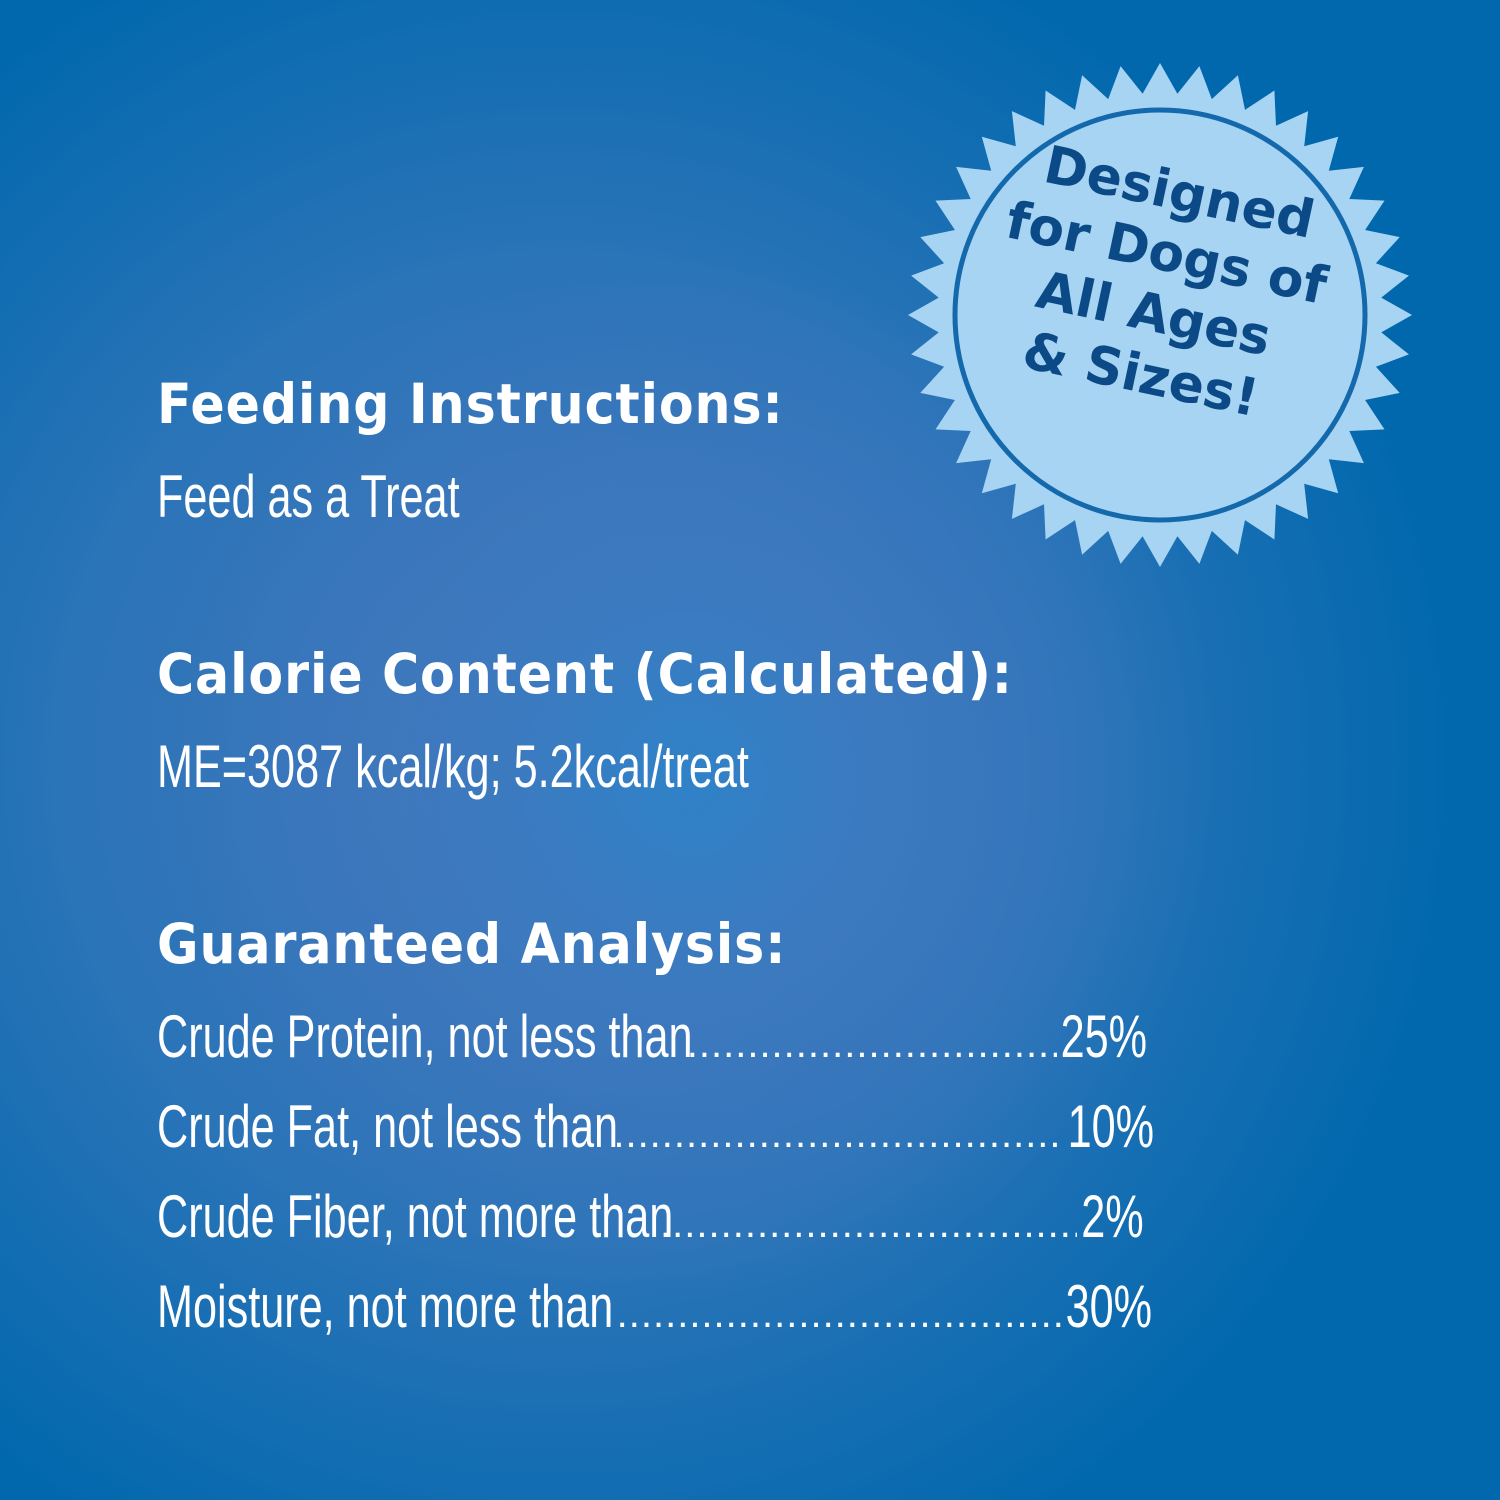  Describe the element at coordinates (425, 1036) in the screenshot. I see `analysis-label: Crude Protein, not less than` at that location.